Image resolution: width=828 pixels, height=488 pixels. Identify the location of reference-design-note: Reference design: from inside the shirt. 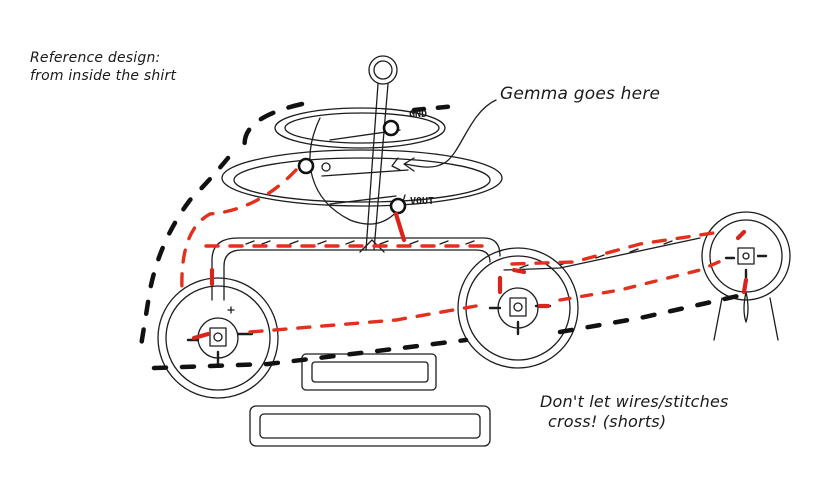
(103, 67).